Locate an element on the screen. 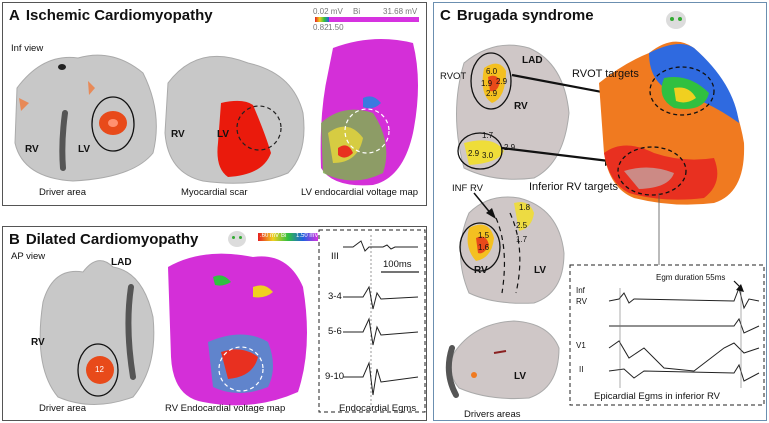 This screenshot has width=769, height=423. lv-label-c-mid: LV is located at coordinates (540, 270).